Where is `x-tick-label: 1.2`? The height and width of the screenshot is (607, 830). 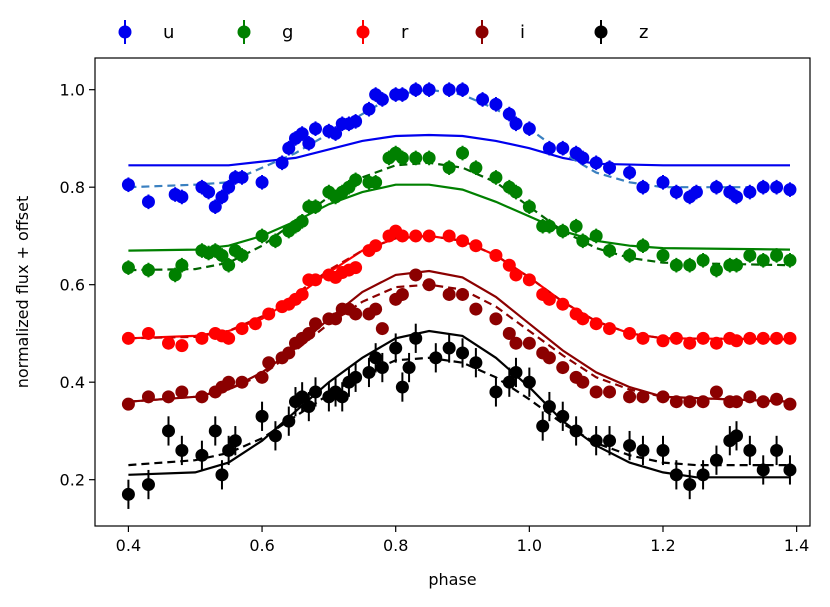
x-tick-label: 1.2 is located at coordinates (662, 545).